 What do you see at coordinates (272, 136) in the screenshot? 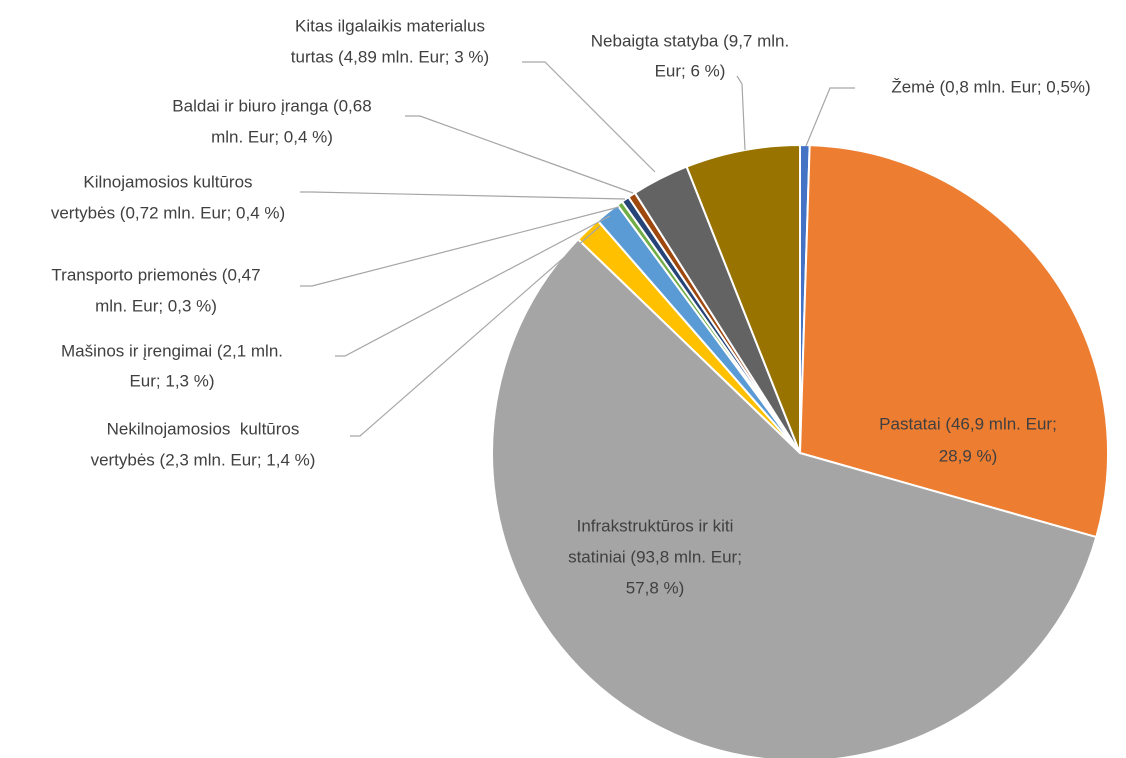
I see `data-label: mln. Eur; 0,4 %)` at bounding box center [272, 136].